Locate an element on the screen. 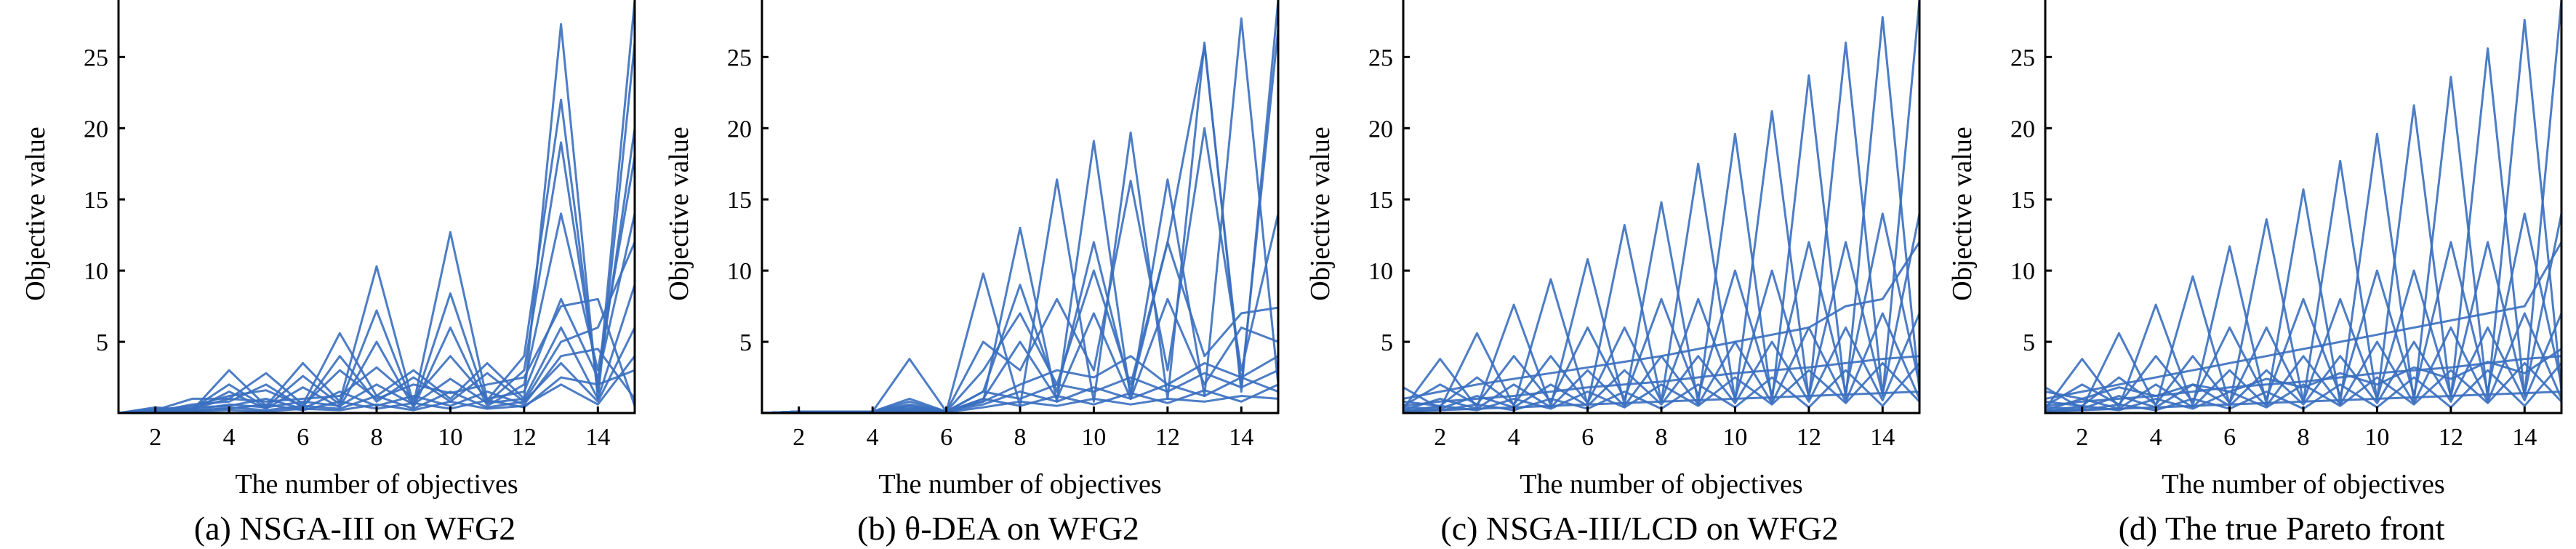 The width and height of the screenshot is (2576, 549). panel-d-xtick-label: 6 is located at coordinates (2229, 437).